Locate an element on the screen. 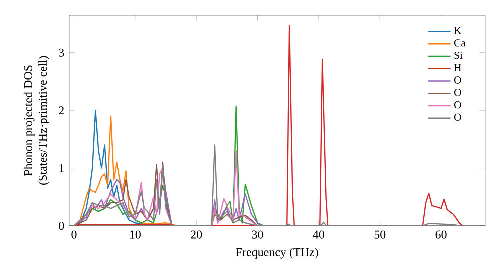  legend-label: Si is located at coordinates (458, 56).